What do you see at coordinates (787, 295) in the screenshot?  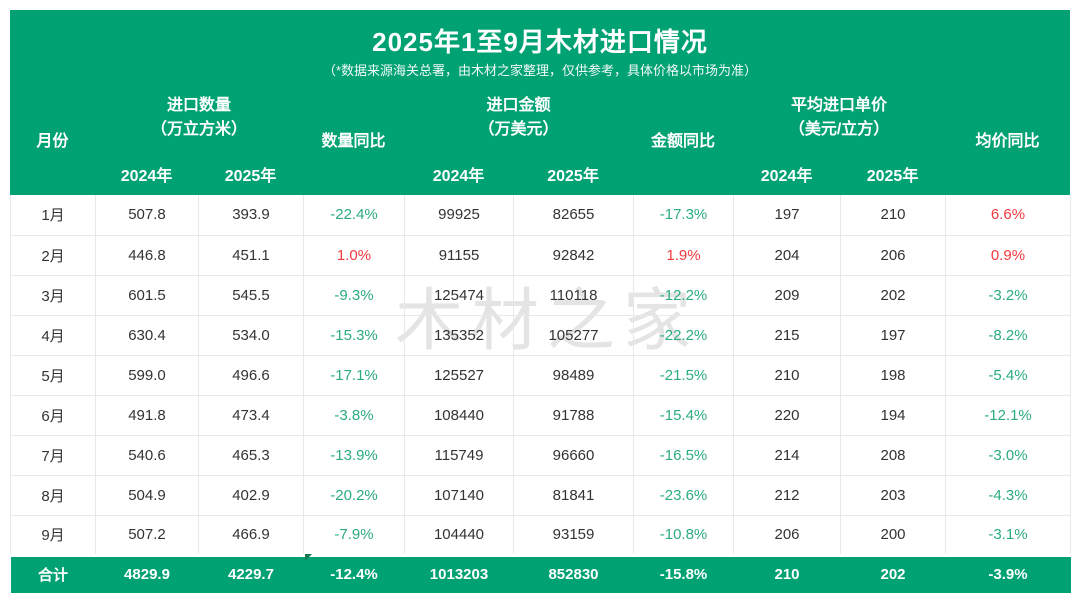 I see `cell-price-2024: 209` at bounding box center [787, 295].